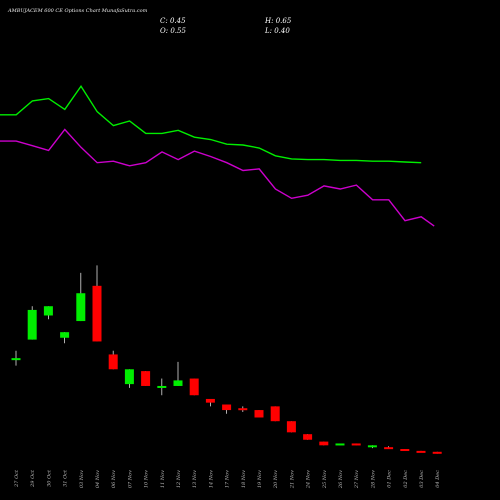 Image resolution: width=500 pixels, height=500 pixels. Describe the element at coordinates (260, 479) in the screenshot. I see `x-tick-label: 19 Nov` at that location.